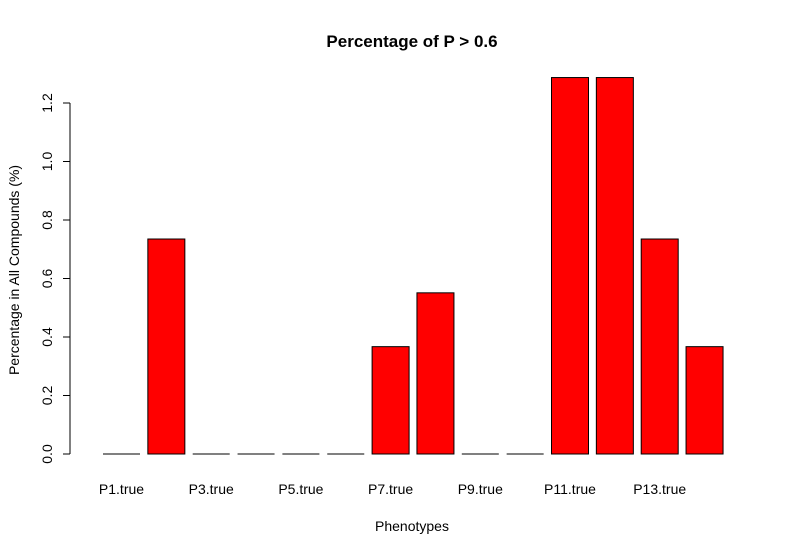 The width and height of the screenshot is (789, 556). Describe the element at coordinates (47, 396) in the screenshot. I see `y-tick-label: 0.2` at that location.